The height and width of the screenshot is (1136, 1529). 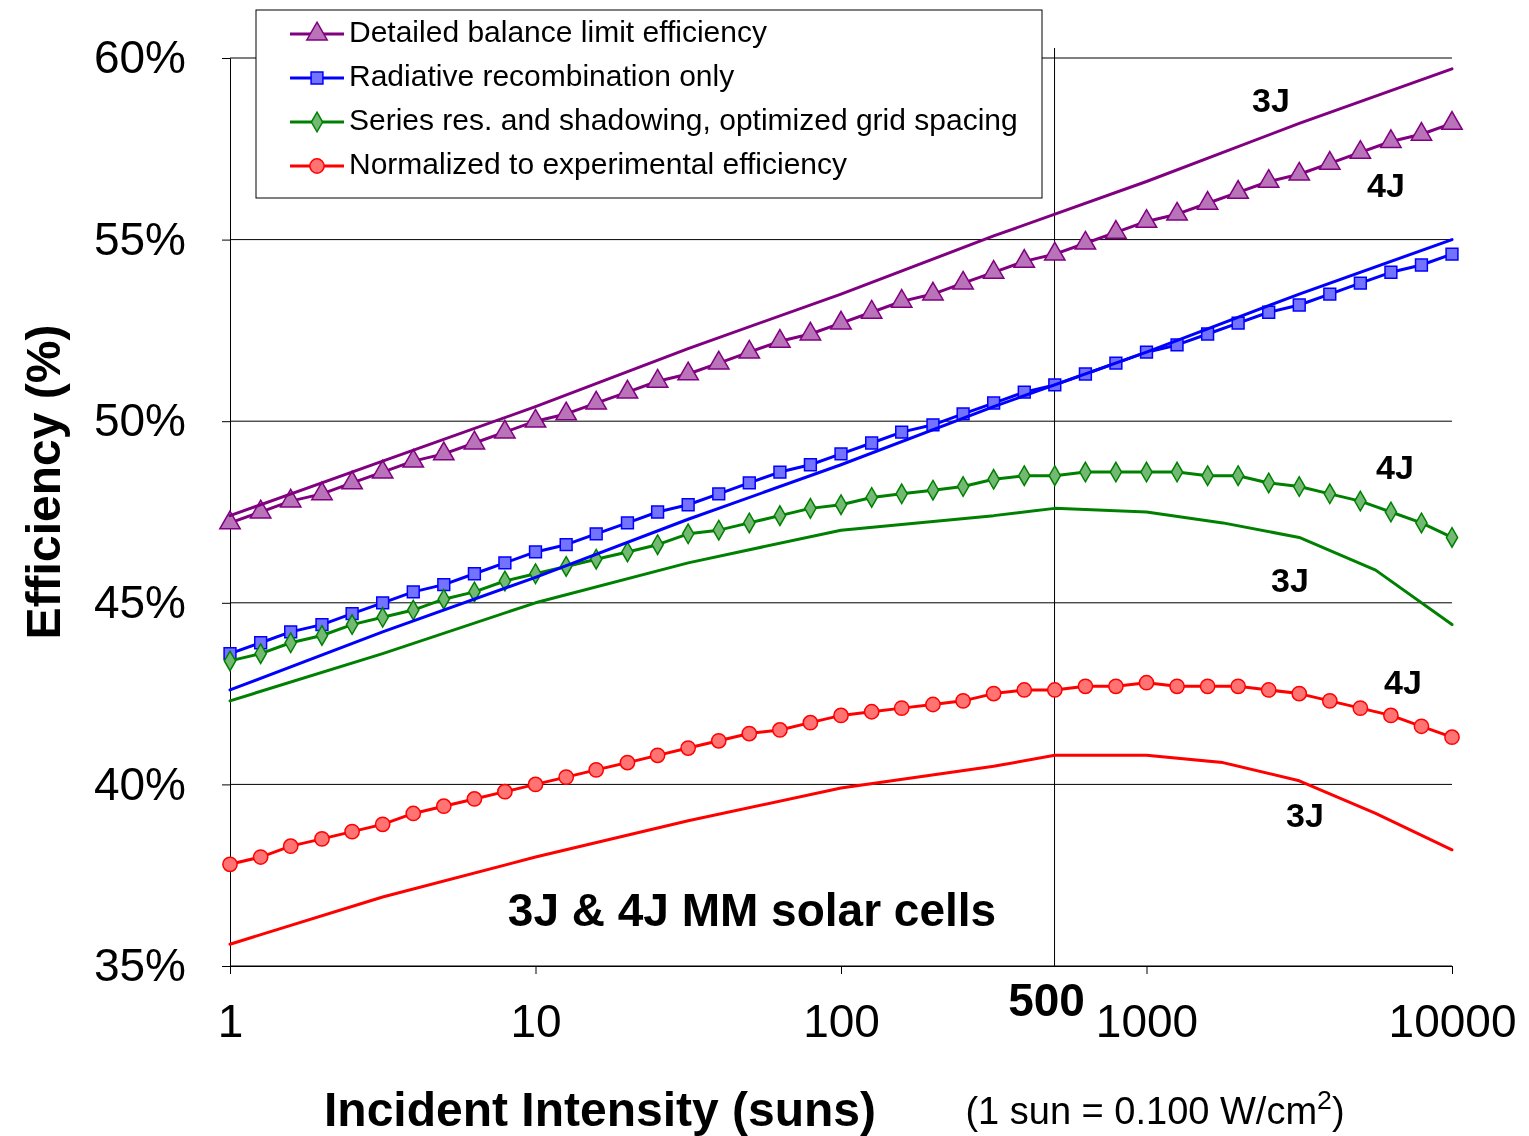 I want to click on y-tick-label: 45%, so click(x=139, y=602).